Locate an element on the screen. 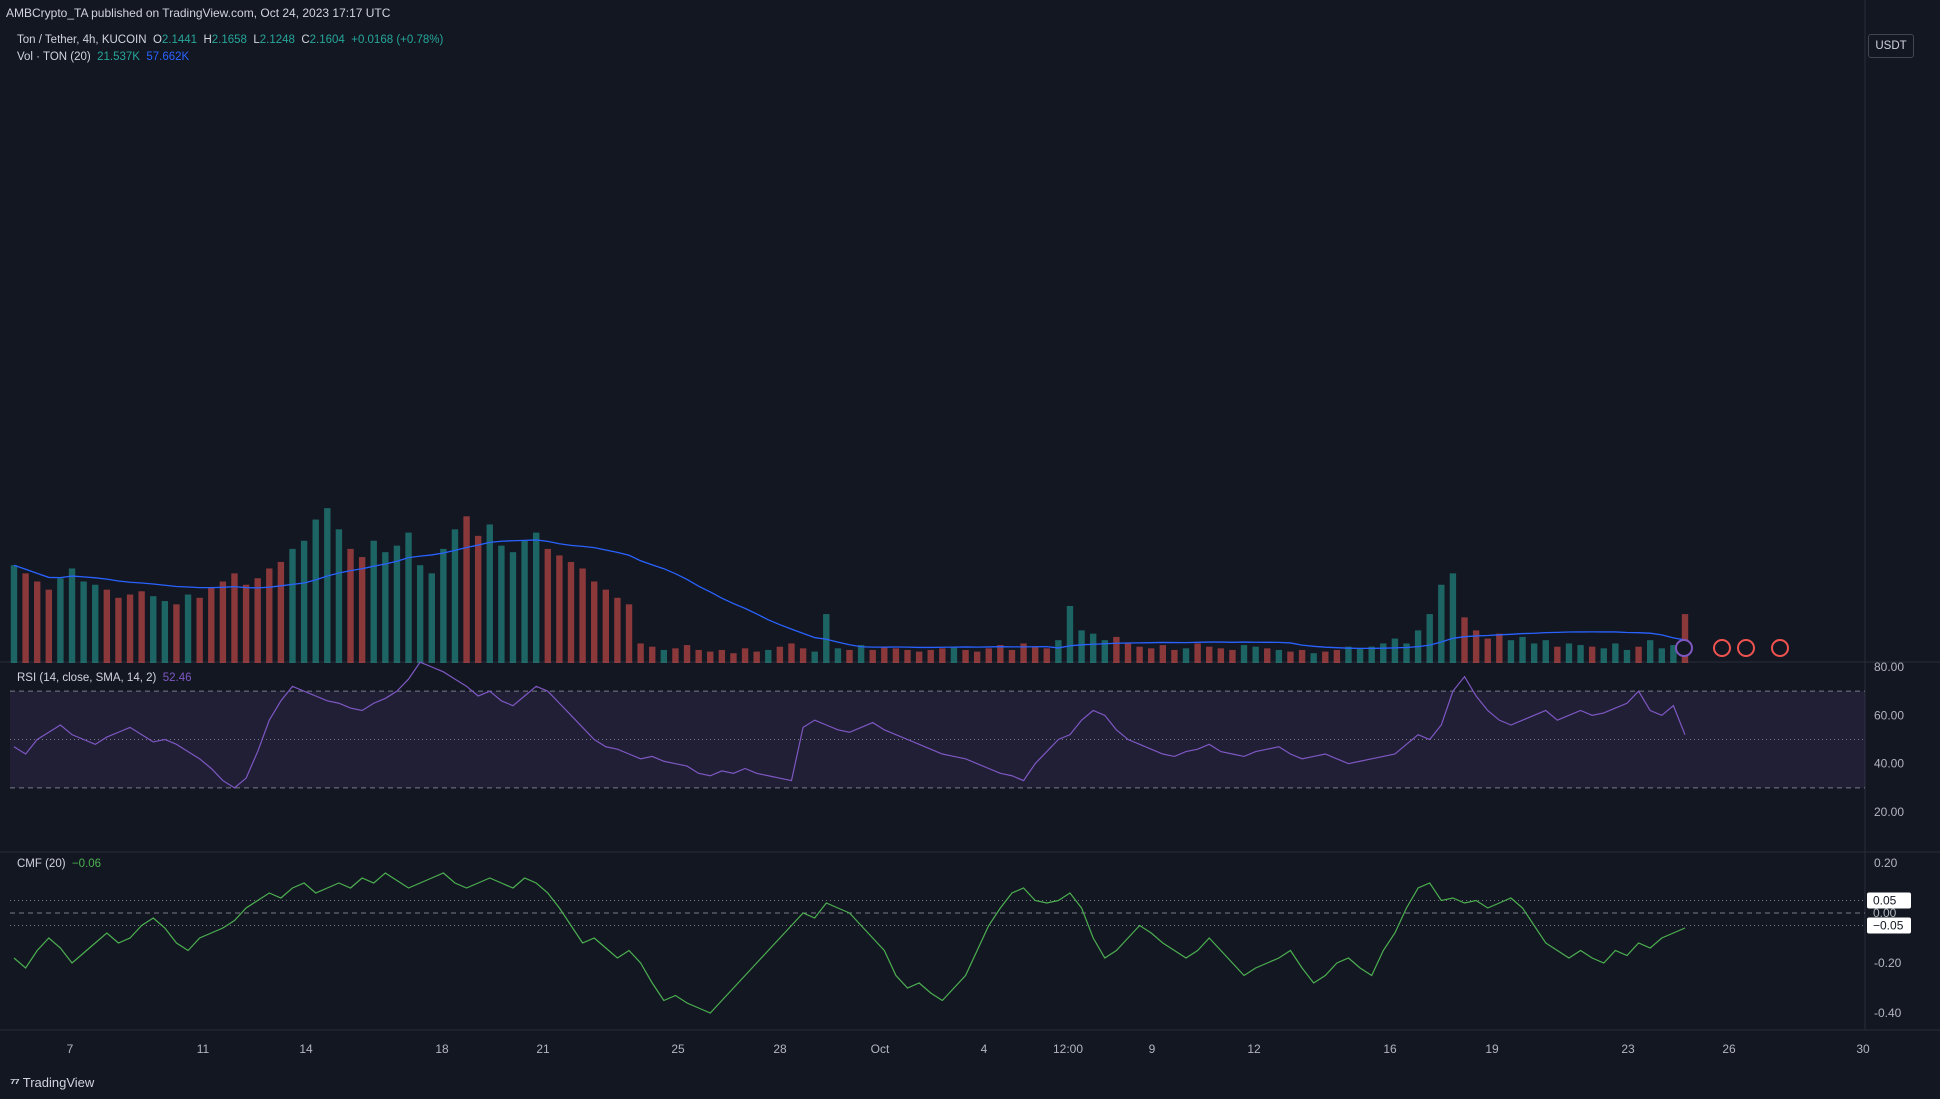 This screenshot has width=1940, height=1099. open-value: 2.1441 is located at coordinates (179, 40).